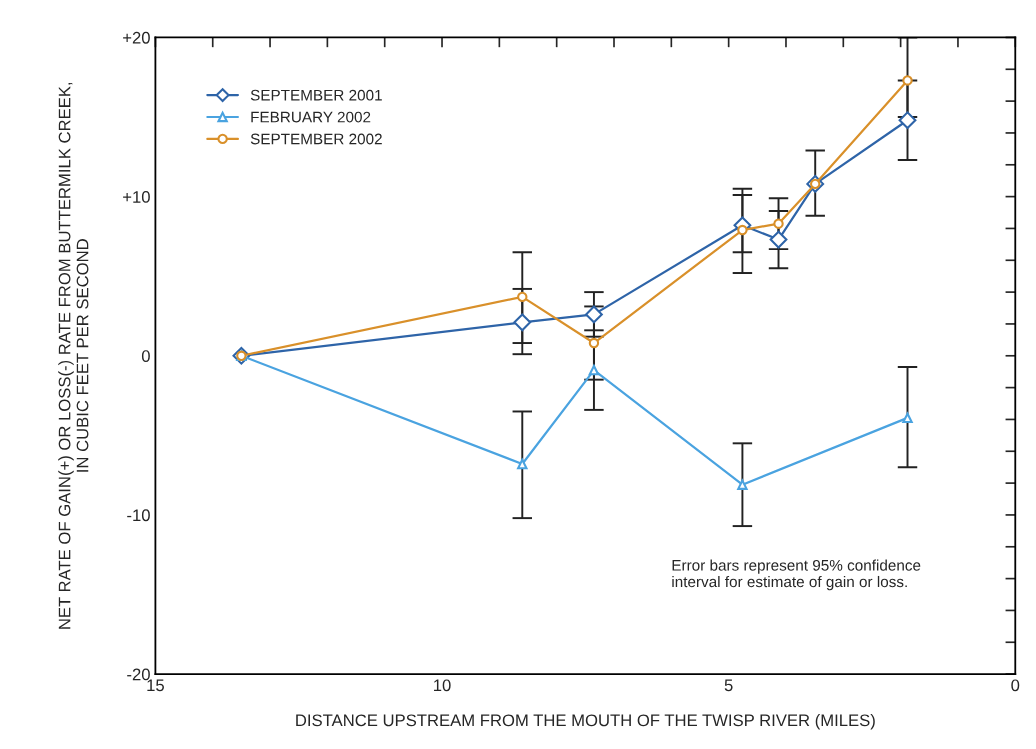 The width and height of the screenshot is (1036, 749). Describe the element at coordinates (136, 197) in the screenshot. I see `y-tick-label: +10` at that location.